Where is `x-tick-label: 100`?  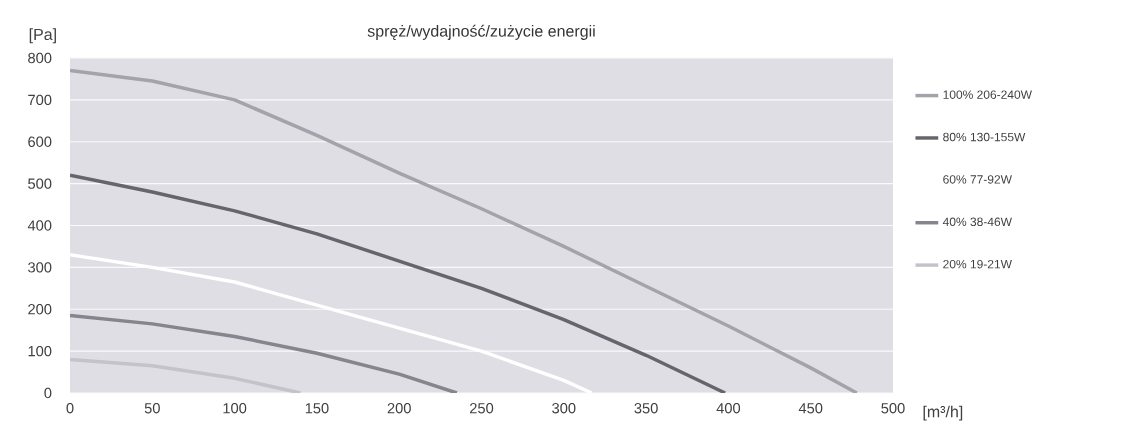 x-tick-label: 100 is located at coordinates (235, 408).